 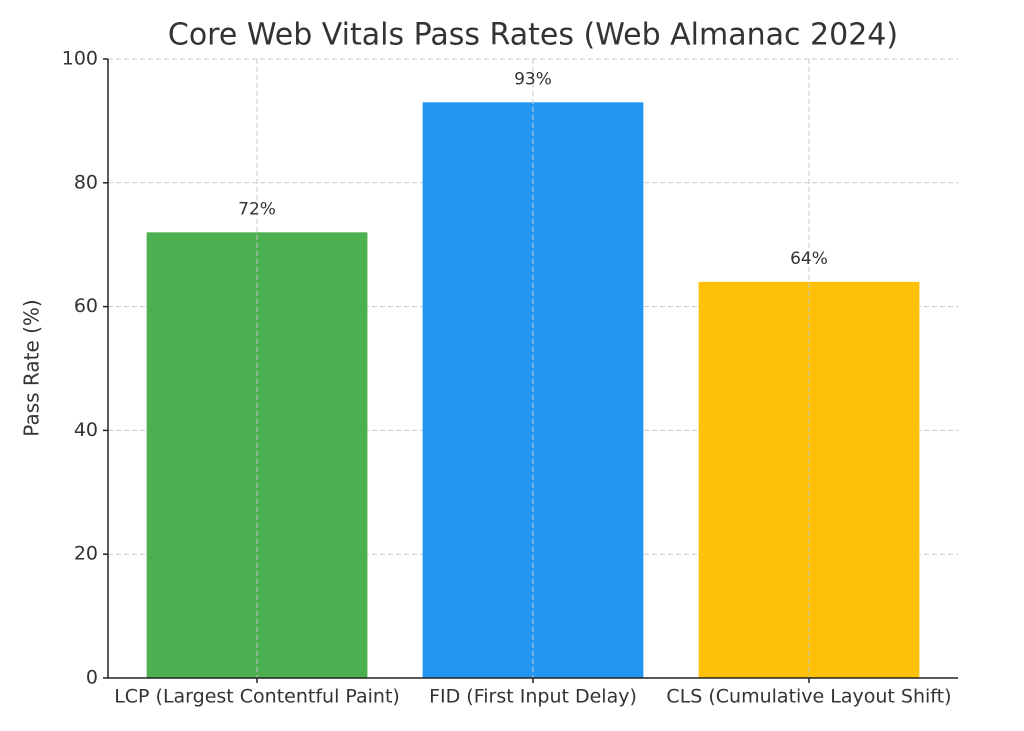 I want to click on x-tick-label: LCP (Largest Contentful Paint), so click(x=257, y=697).